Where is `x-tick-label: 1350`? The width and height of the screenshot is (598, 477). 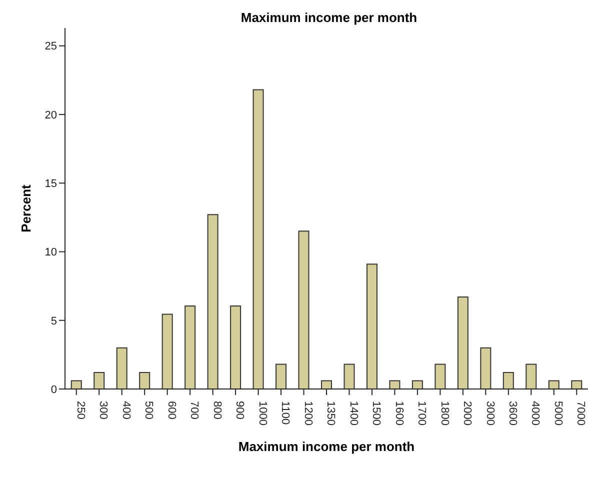 x-tick-label: 1350 is located at coordinates (330, 413).